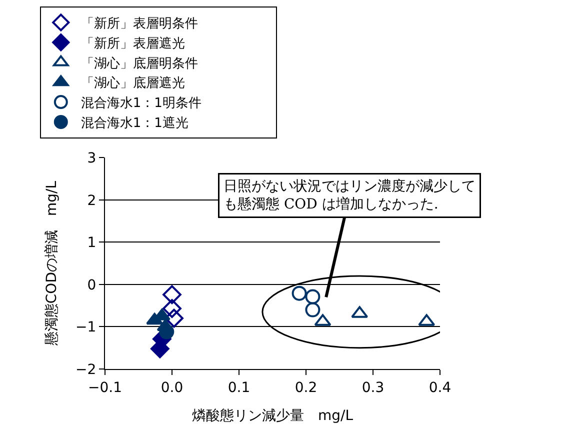 The image size is (570, 434). Describe the element at coordinates (239, 388) in the screenshot. I see `x-tick-label: 0.1` at that location.